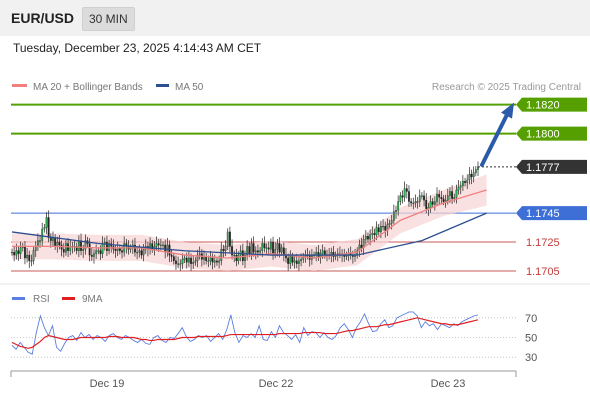  I want to click on symbol-title: EUR/USD, so click(43, 18).